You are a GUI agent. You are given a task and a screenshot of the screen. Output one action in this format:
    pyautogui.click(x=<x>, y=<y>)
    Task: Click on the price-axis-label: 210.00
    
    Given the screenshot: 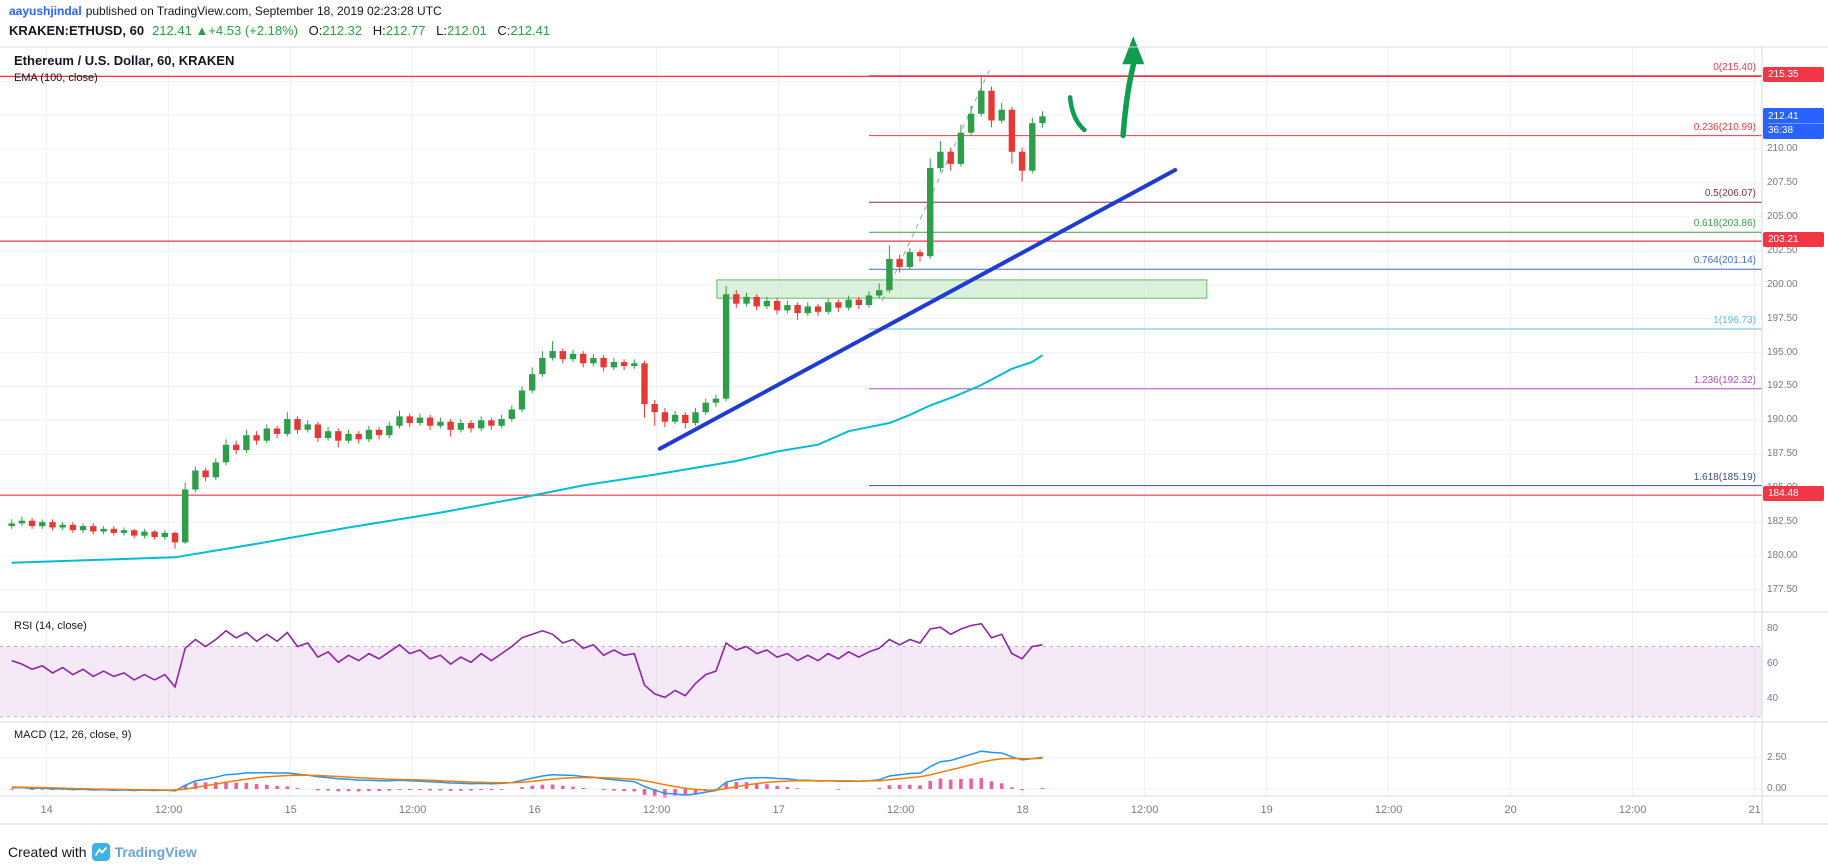 What is the action you would take?
    pyautogui.click(x=1782, y=148)
    